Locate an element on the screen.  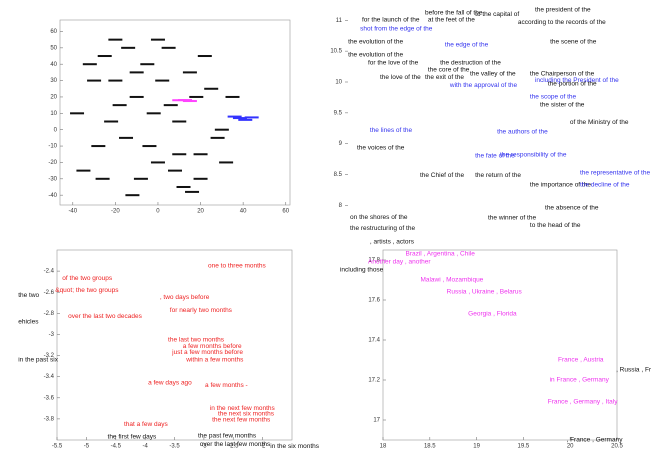
y-tick-label: -2.8 is located at coordinates (49, 314).